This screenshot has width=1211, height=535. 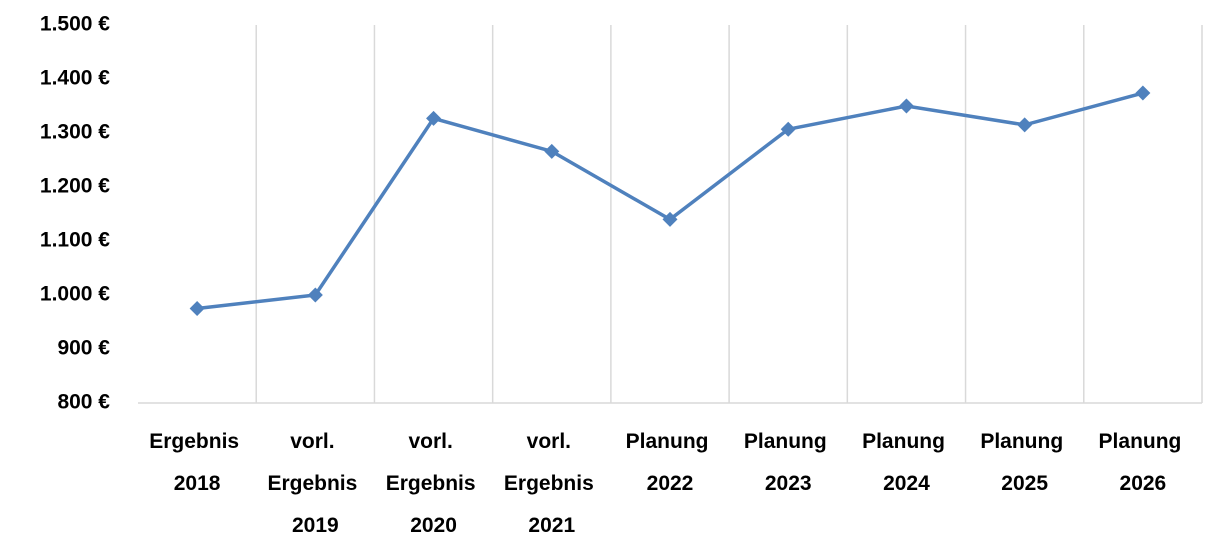 I want to click on x-tick-label: Ergebnis 2018, so click(x=197, y=462).